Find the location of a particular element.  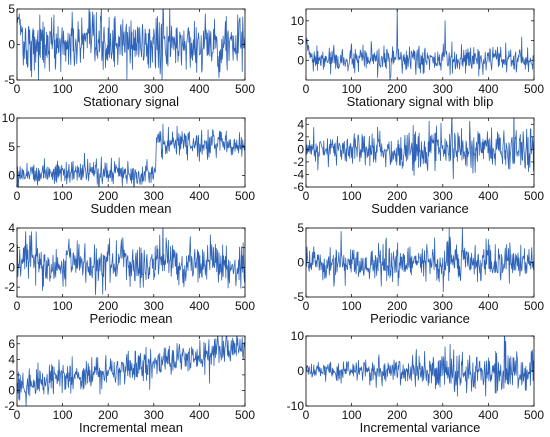

y-tick-label: -4 is located at coordinates (298, 174).